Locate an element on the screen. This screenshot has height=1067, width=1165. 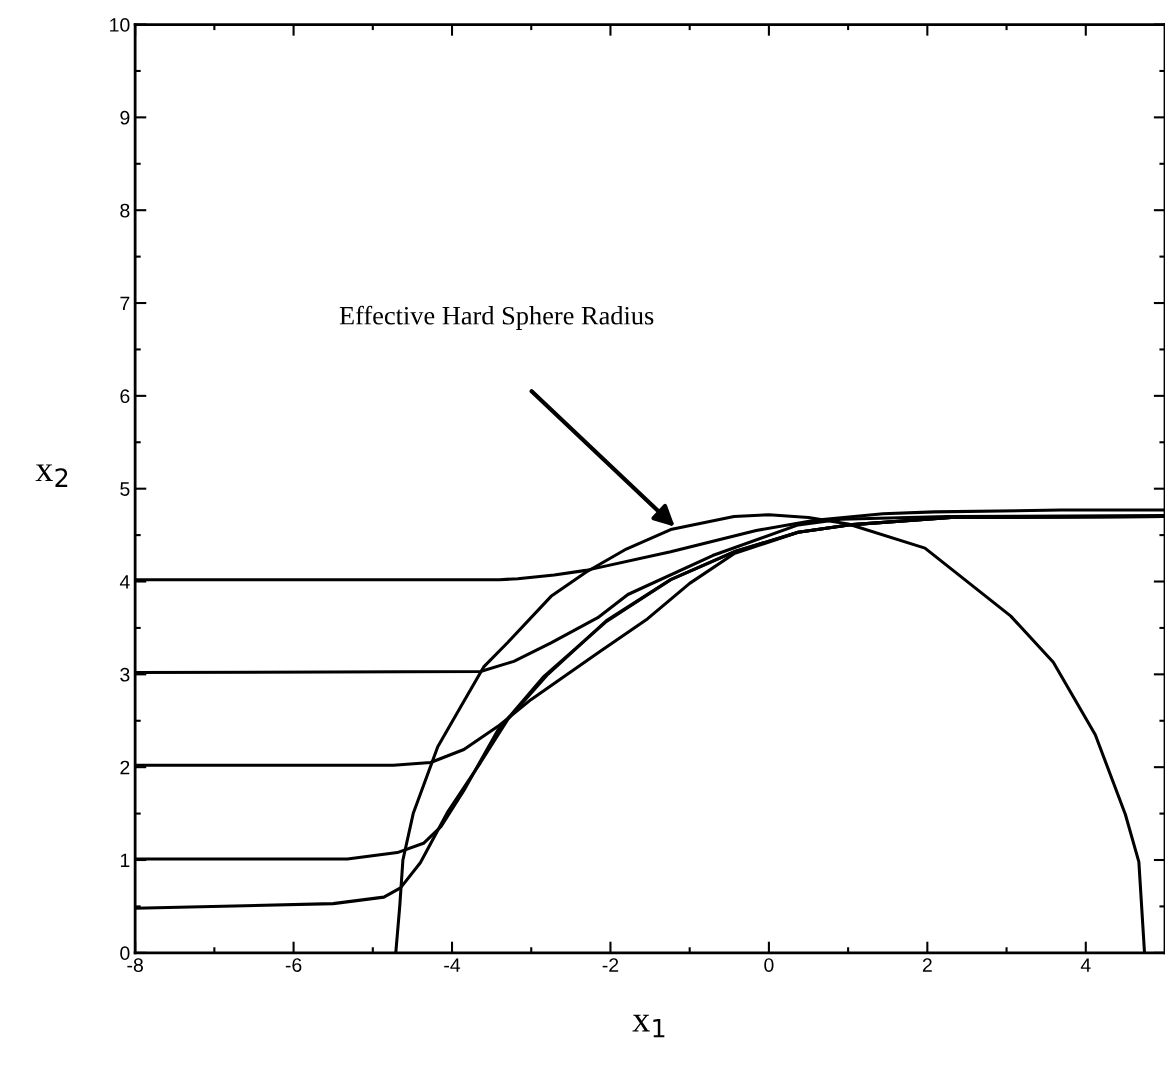
y-tick-label: 10 is located at coordinates (120, 25).